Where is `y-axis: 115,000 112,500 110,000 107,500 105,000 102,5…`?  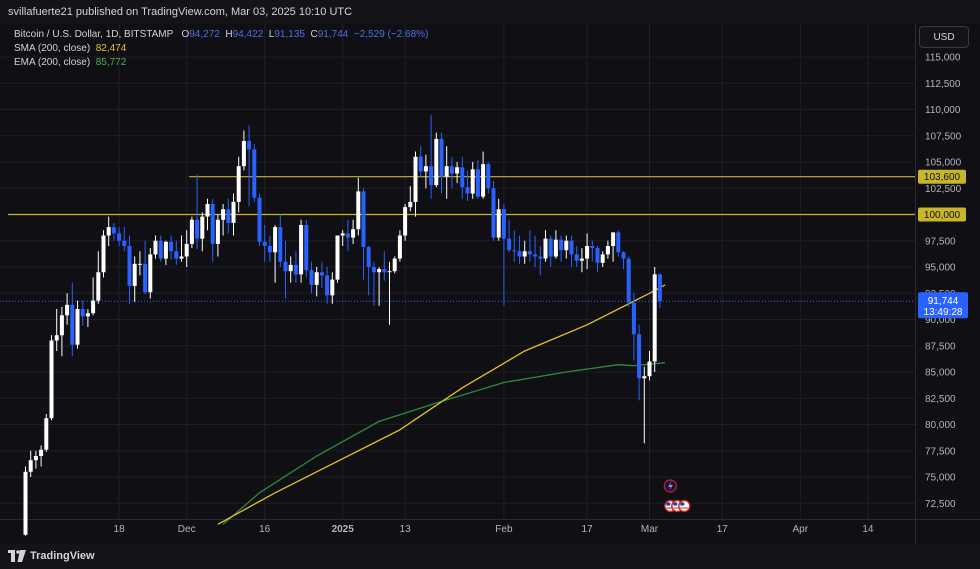
y-axis: 115,000 112,500 110,000 107,500 105,000 102,5… is located at coordinates (943, 281).